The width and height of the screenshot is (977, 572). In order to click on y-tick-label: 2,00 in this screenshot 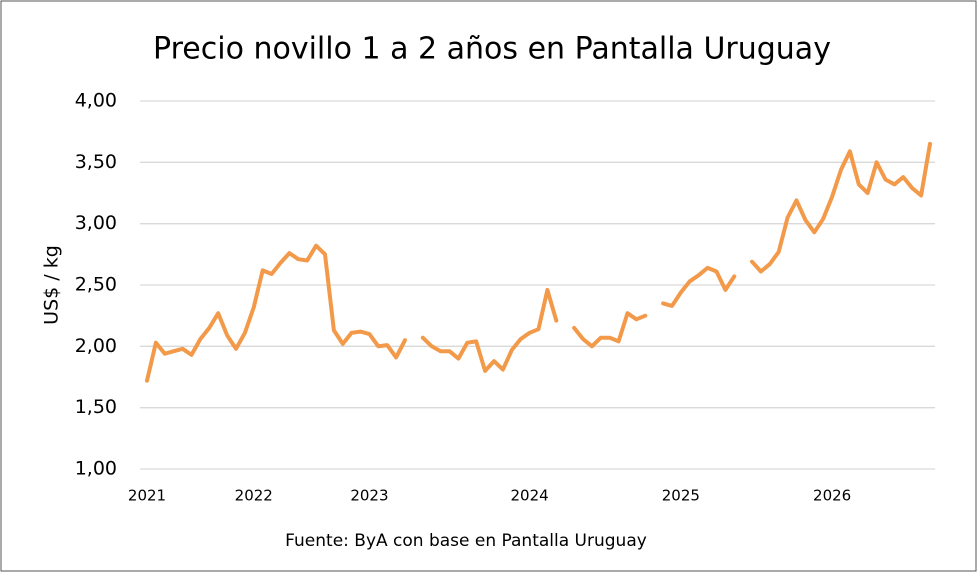, I will do `click(96, 346)`.